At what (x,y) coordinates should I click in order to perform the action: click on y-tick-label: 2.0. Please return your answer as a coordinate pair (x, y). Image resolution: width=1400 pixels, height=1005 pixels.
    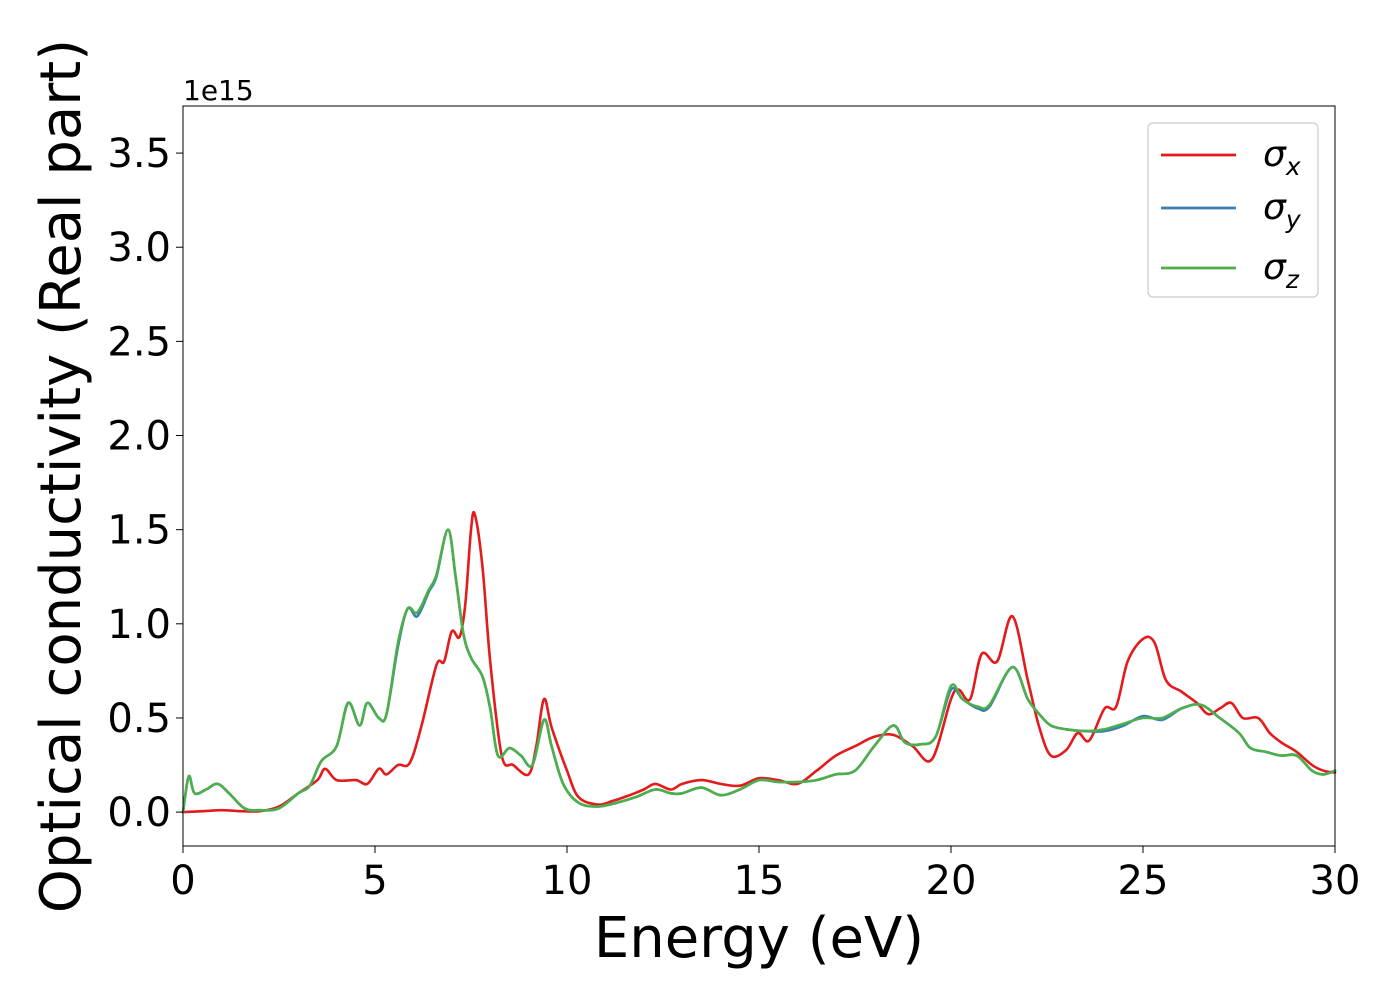
    Looking at the image, I should click on (139, 437).